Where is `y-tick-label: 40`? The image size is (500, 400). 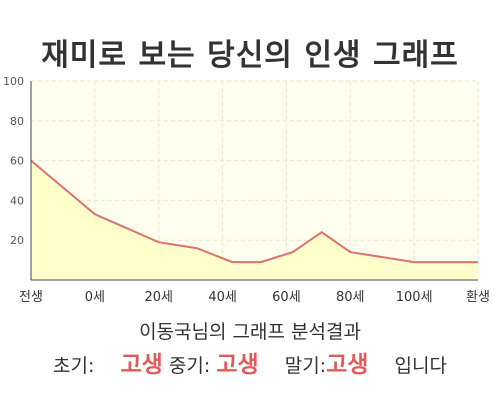 y-tick-label: 40 is located at coordinates (17, 200).